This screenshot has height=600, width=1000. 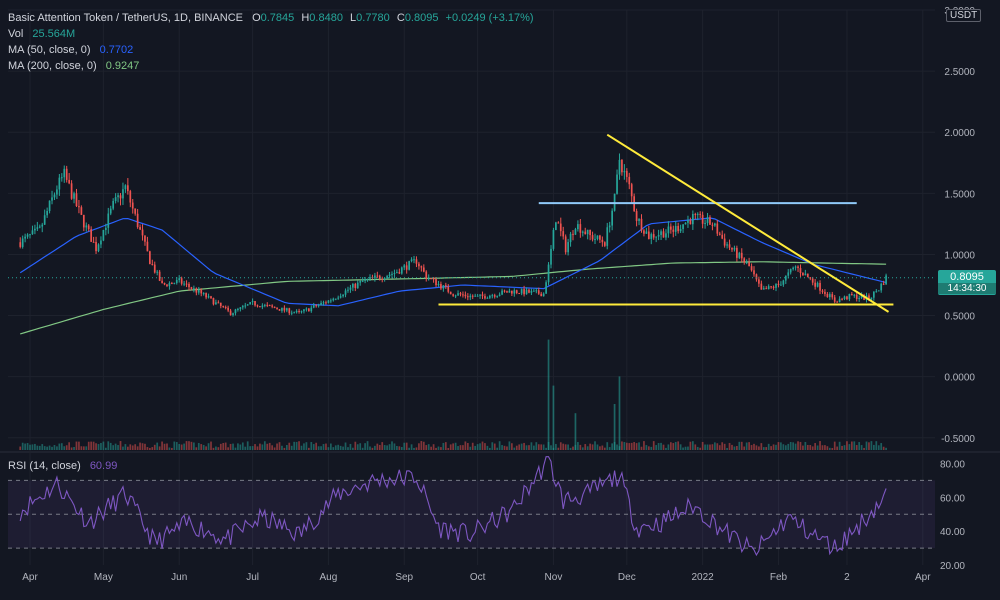 I want to click on x-tick-label: Jul, so click(x=252, y=577).